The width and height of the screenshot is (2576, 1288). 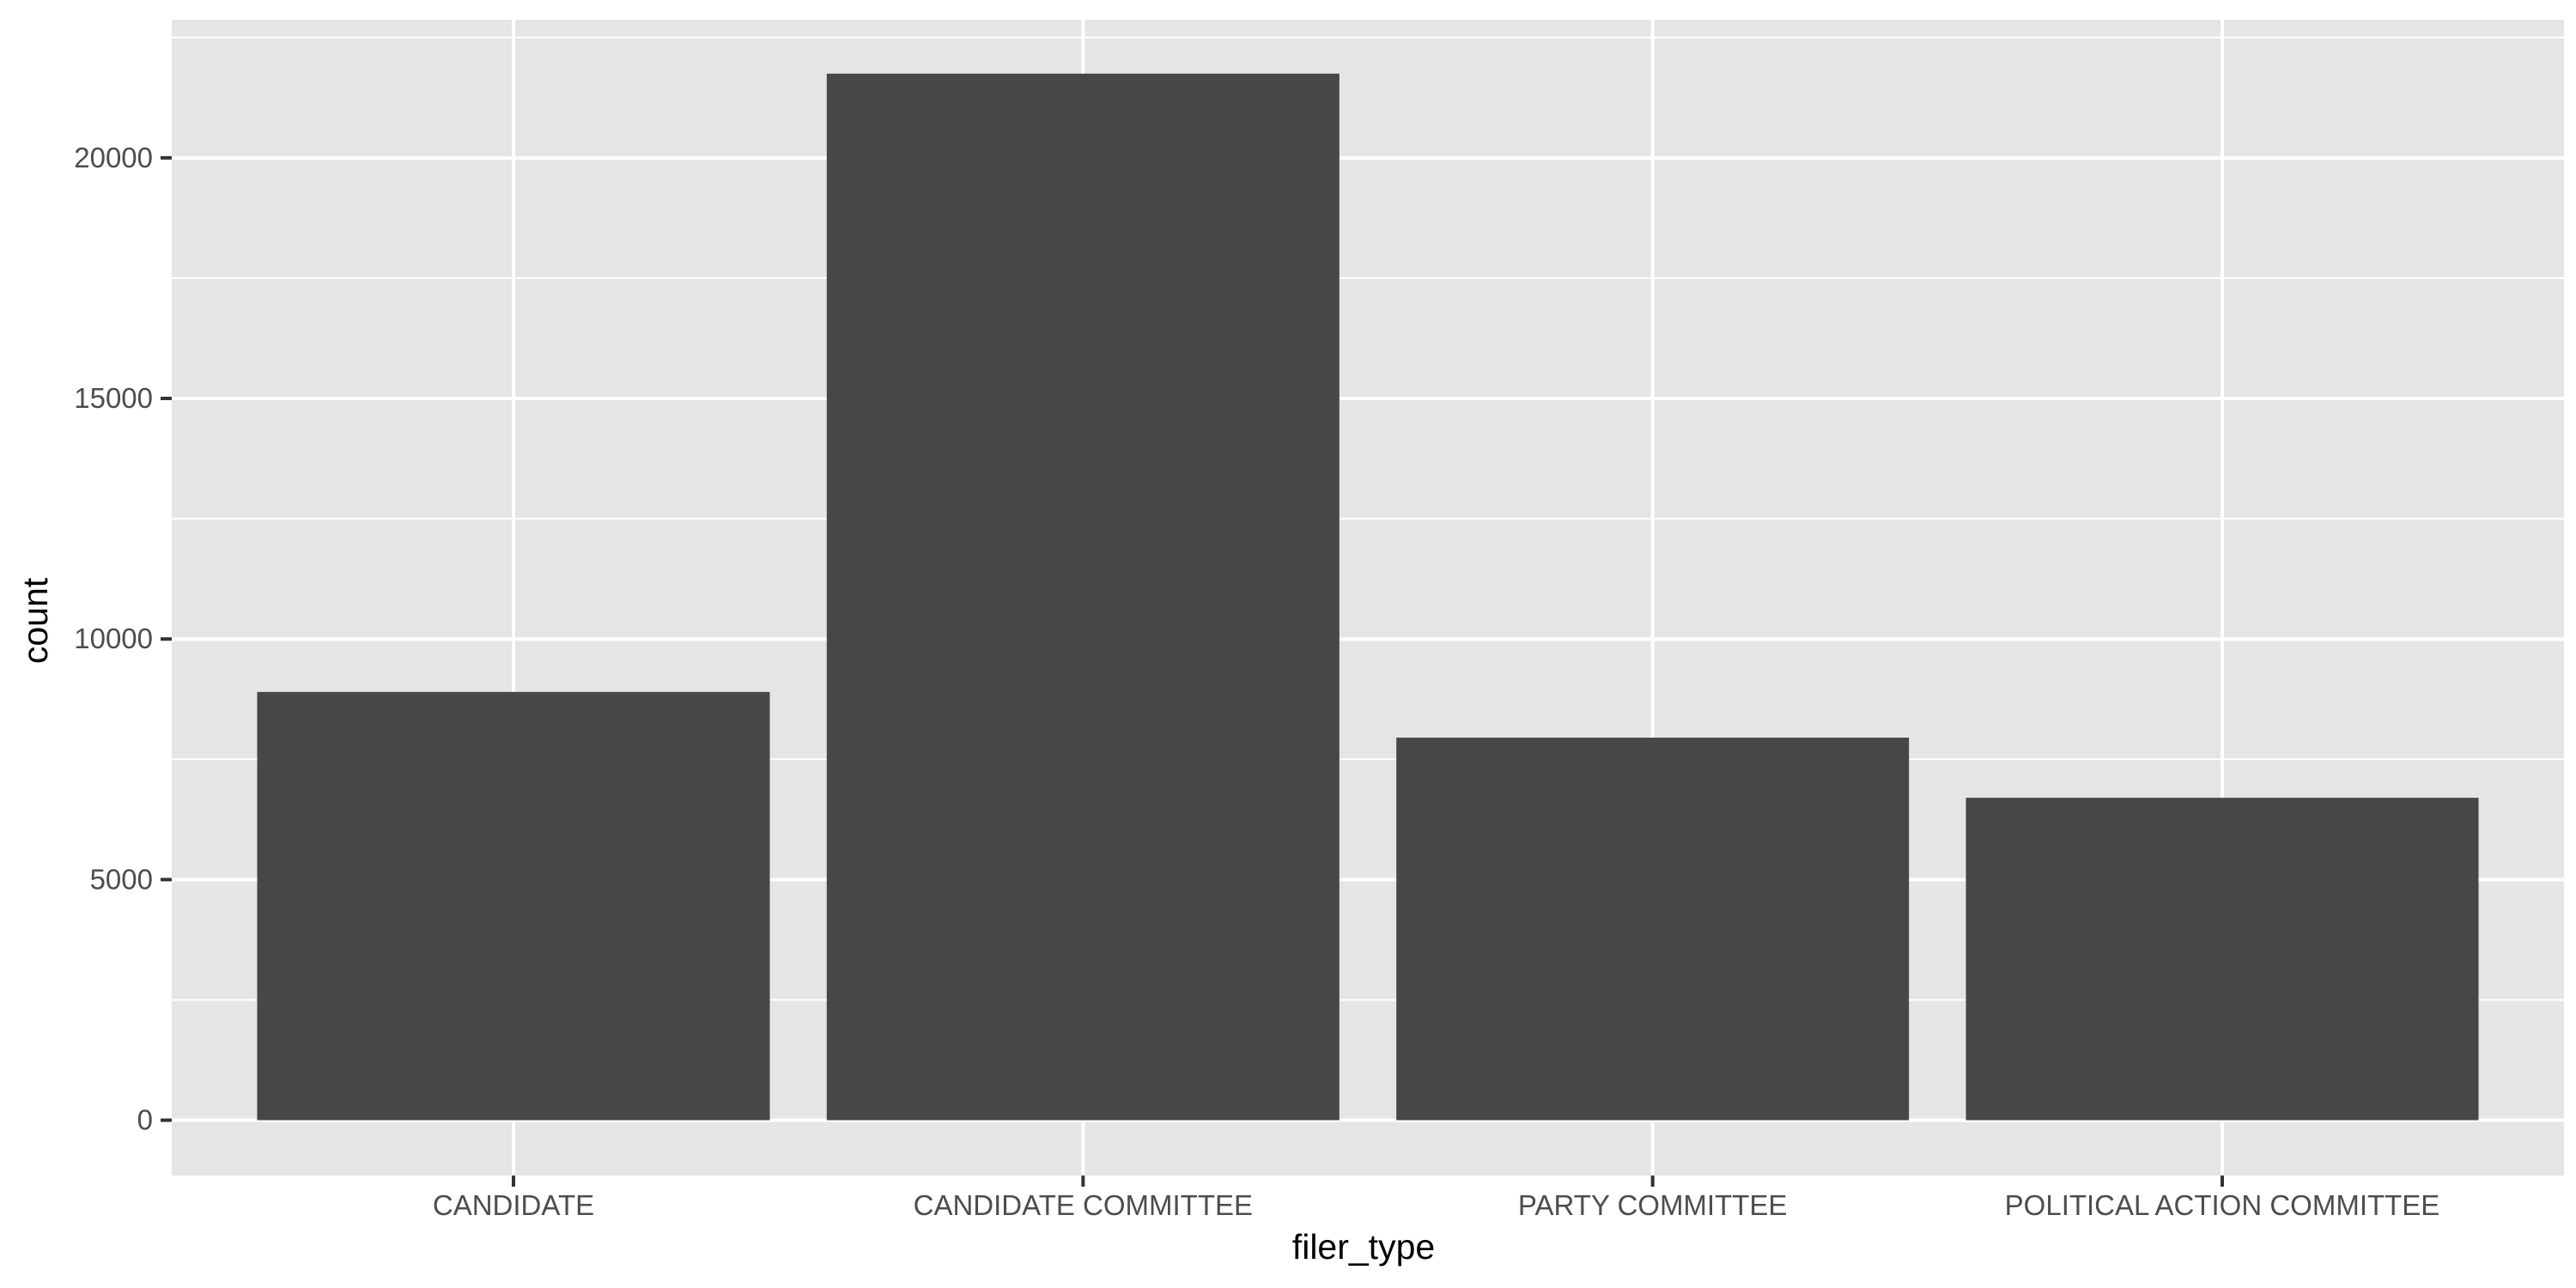 What do you see at coordinates (513, 1205) in the screenshot?
I see `x-tick-label: CANDIDATE` at bounding box center [513, 1205].